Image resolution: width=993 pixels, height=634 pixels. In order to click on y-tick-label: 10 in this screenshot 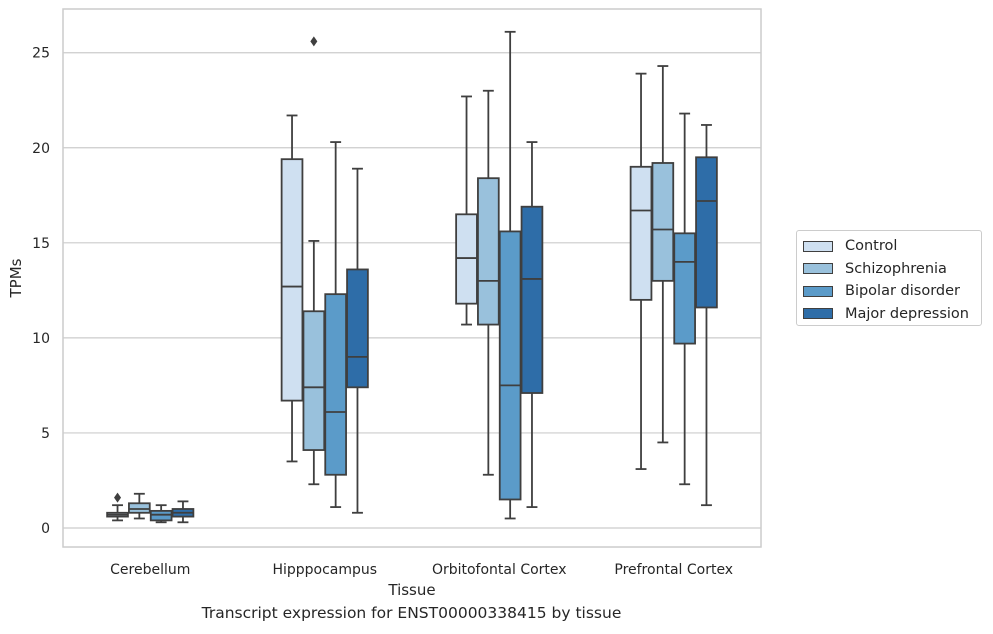, I will do `click(41, 339)`.